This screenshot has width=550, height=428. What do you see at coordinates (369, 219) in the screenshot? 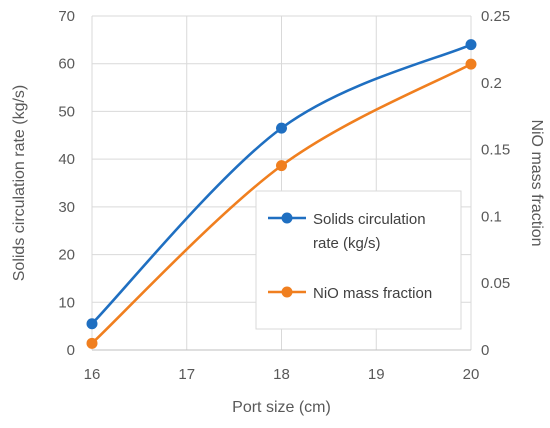
I see `legend-label-solids-line1: Solids circulation` at bounding box center [369, 219].